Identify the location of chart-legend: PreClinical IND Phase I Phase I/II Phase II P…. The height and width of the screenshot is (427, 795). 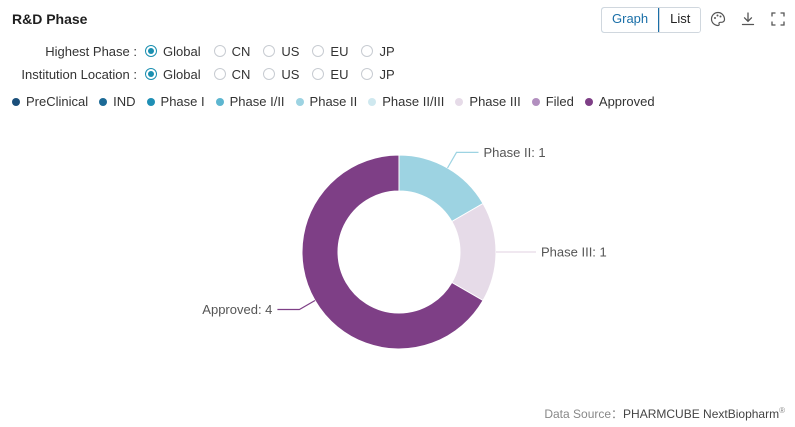
(339, 101).